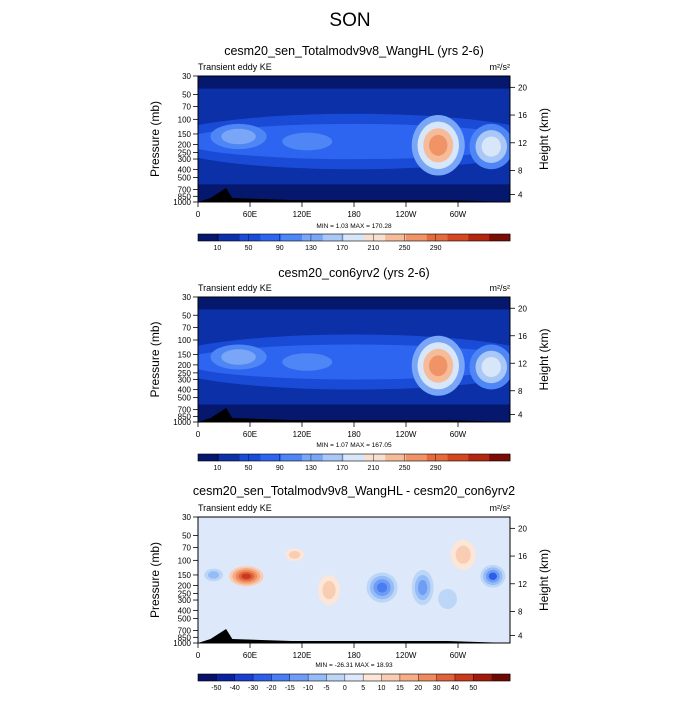  Describe the element at coordinates (500, 508) in the screenshot. I see `panel-units: m²/s²` at that location.